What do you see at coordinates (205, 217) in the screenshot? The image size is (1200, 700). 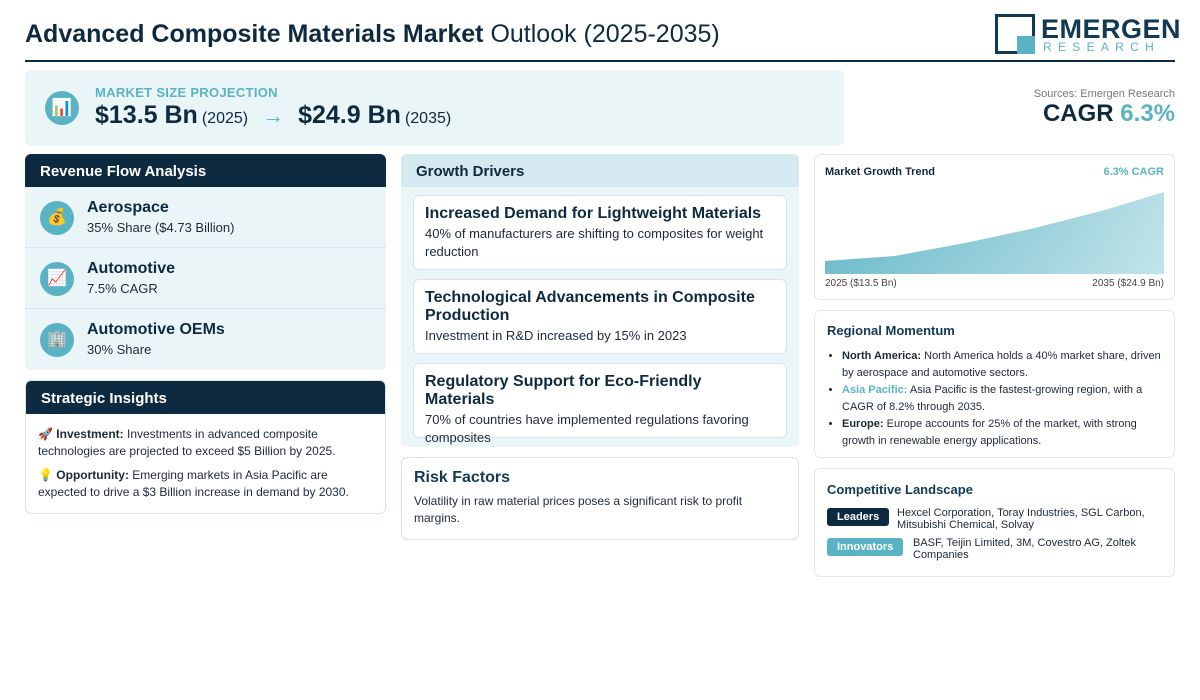 I see `revenue-item-aerospace: 💰 Aerospace 35% Share ($4.73 Billion)` at bounding box center [205, 217].